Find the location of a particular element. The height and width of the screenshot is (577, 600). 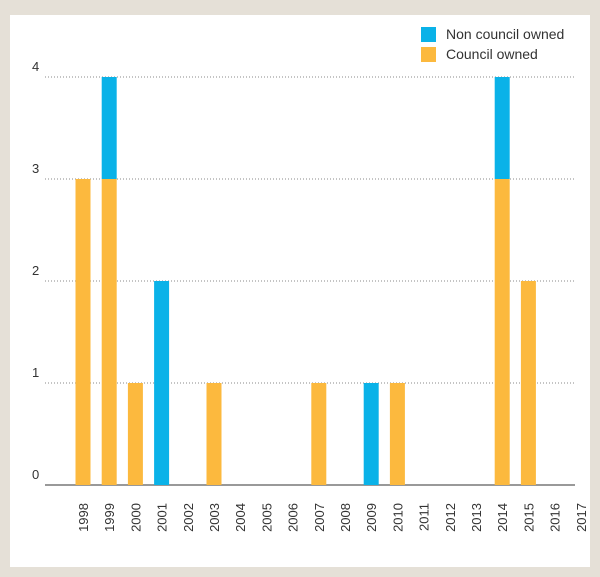

bar-non-council-2001 is located at coordinates (162, 383).